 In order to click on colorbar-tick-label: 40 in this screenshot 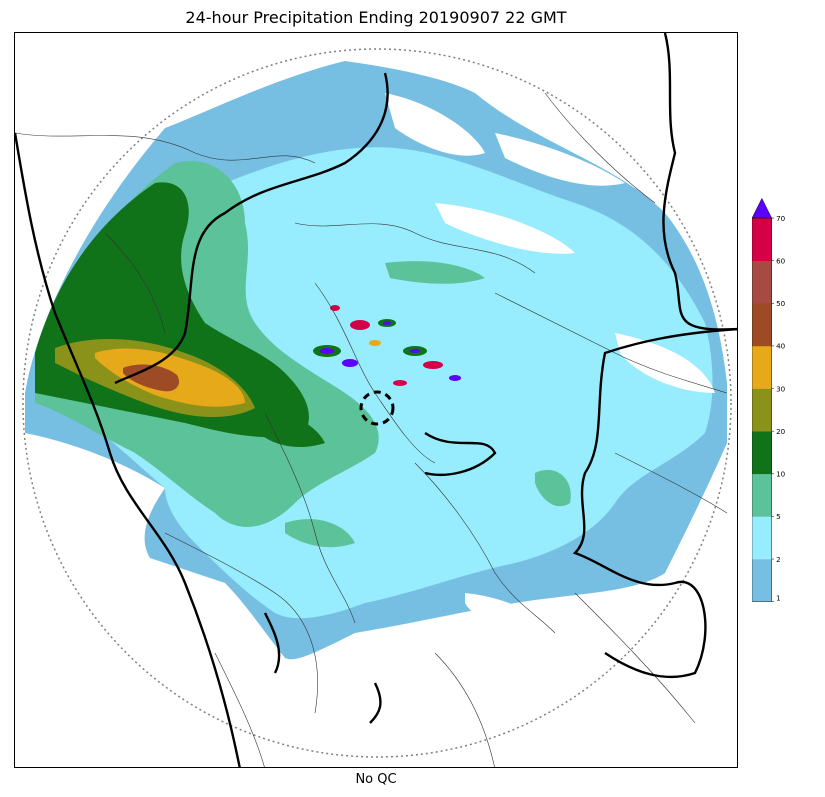, I will do `click(781, 346)`.